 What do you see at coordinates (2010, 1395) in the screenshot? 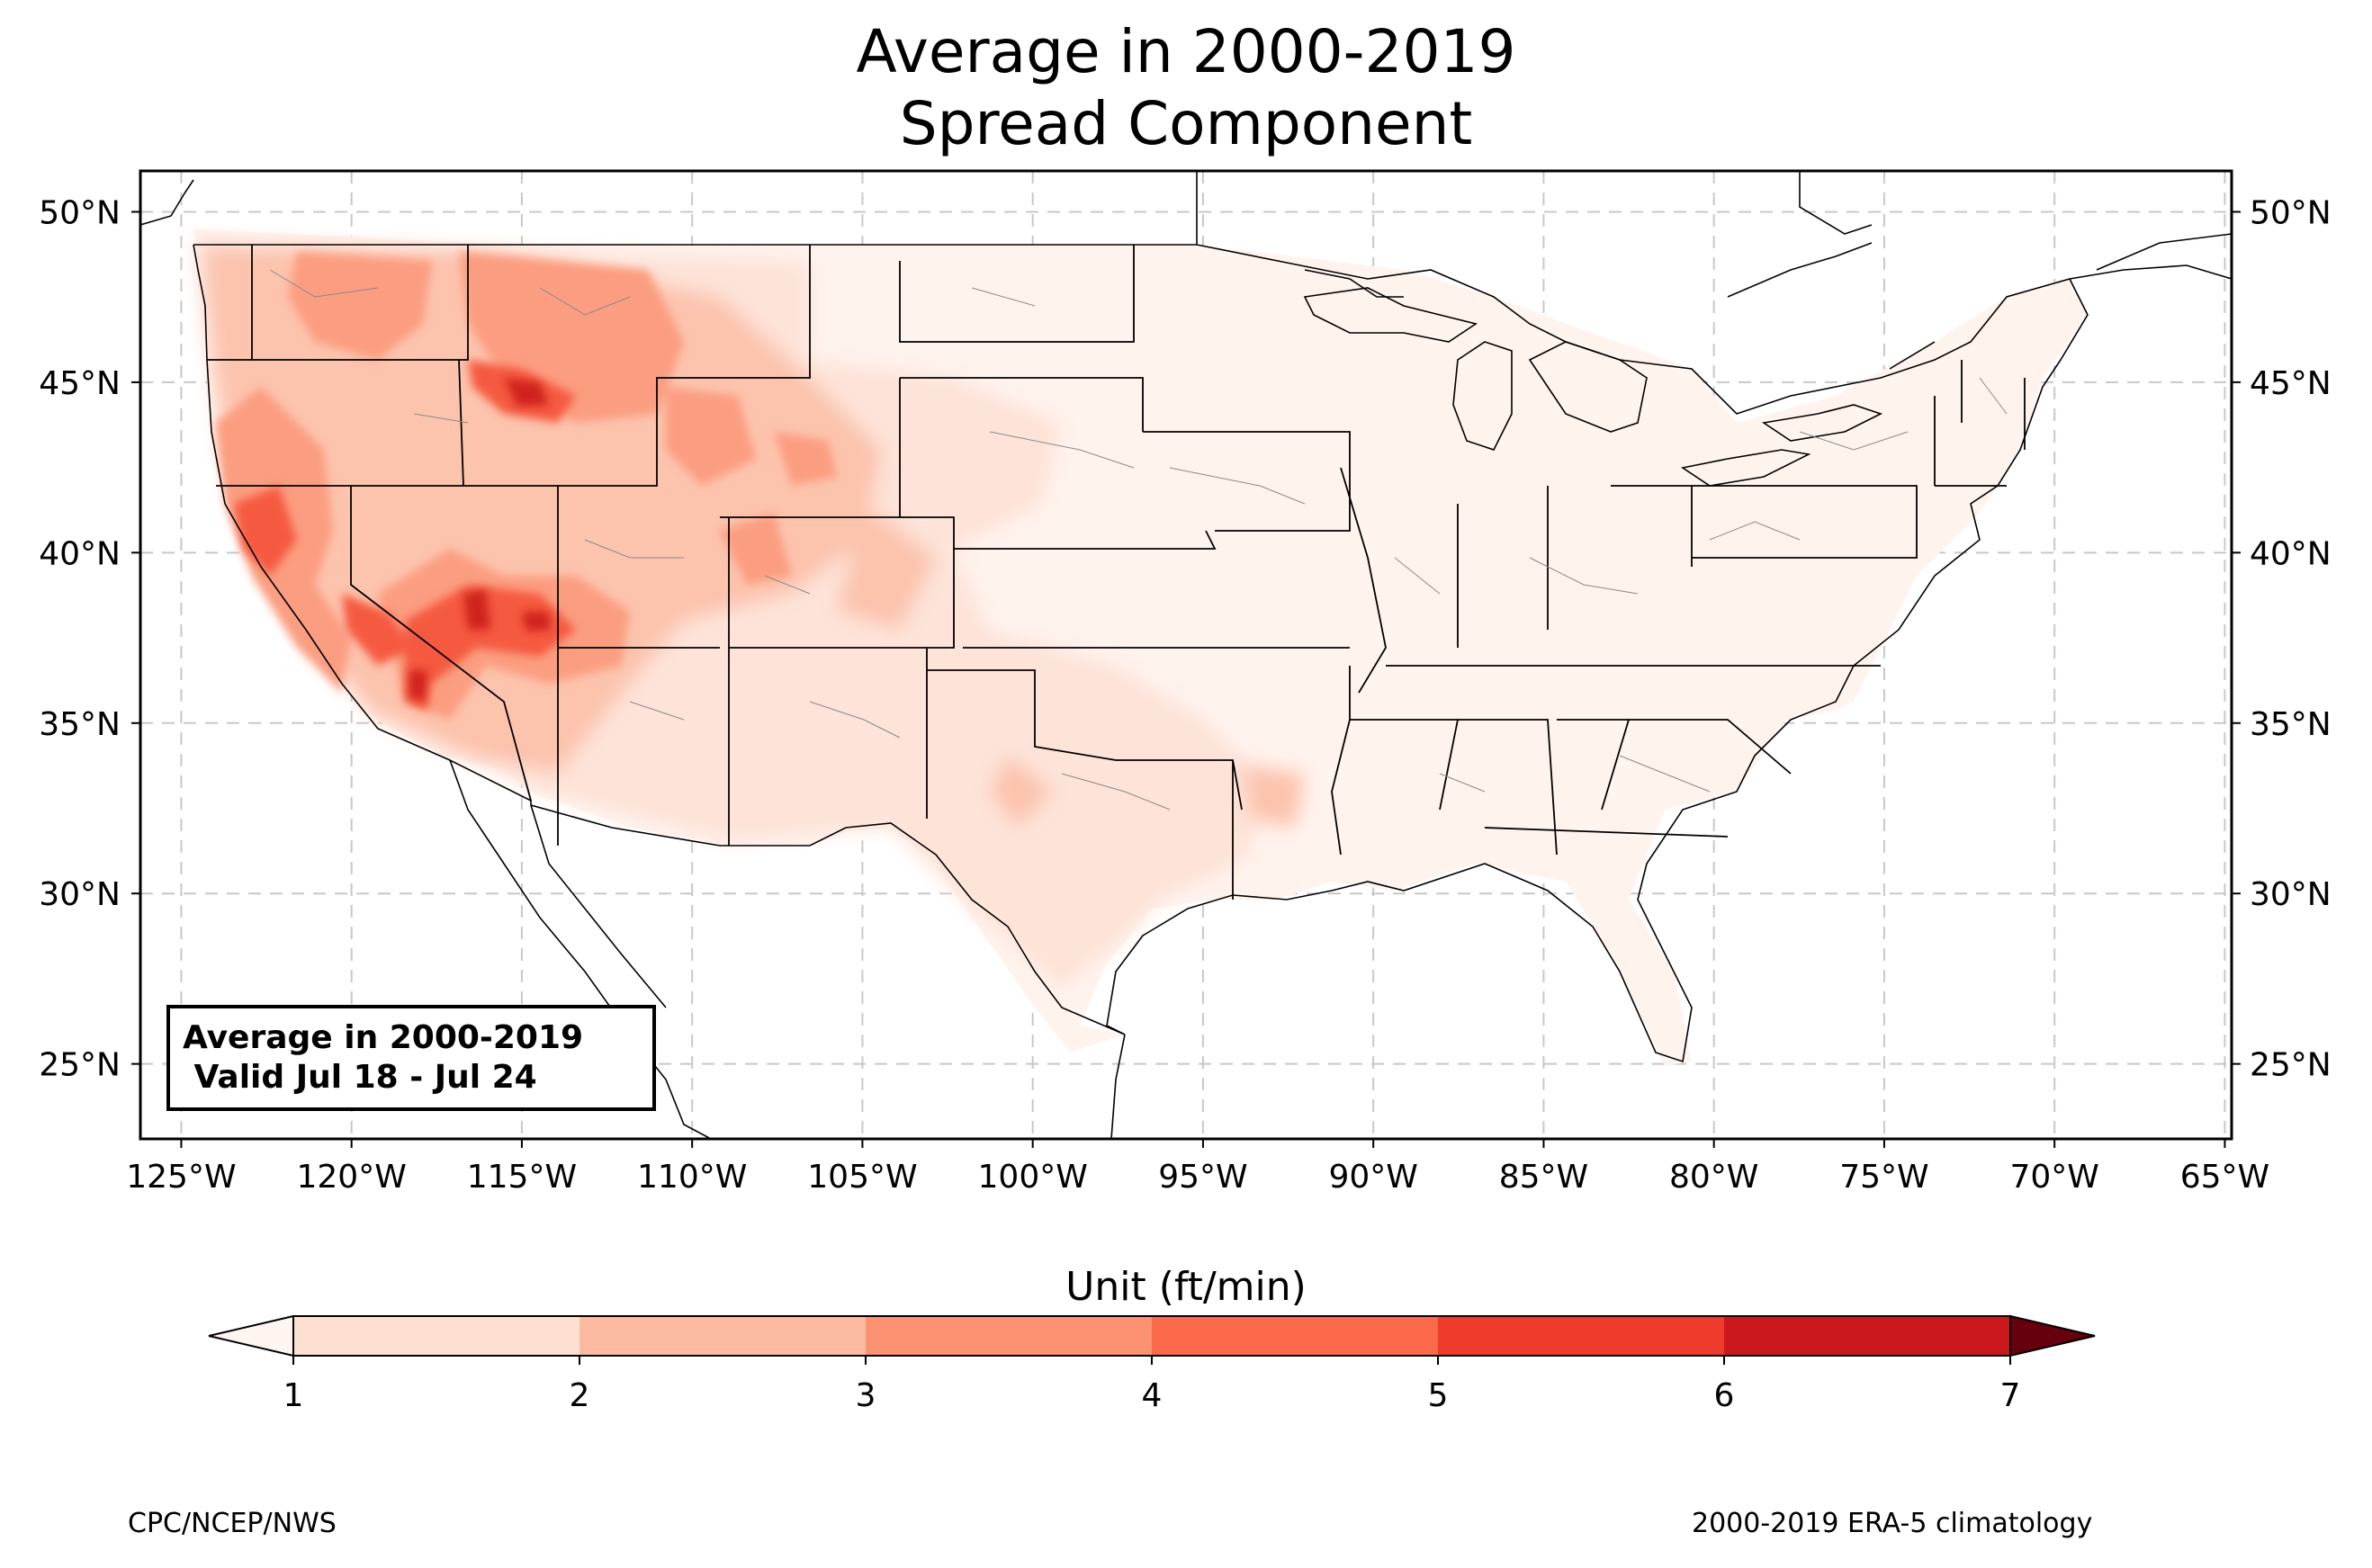
I see `colorbar-tick-label: 7` at bounding box center [2010, 1395].